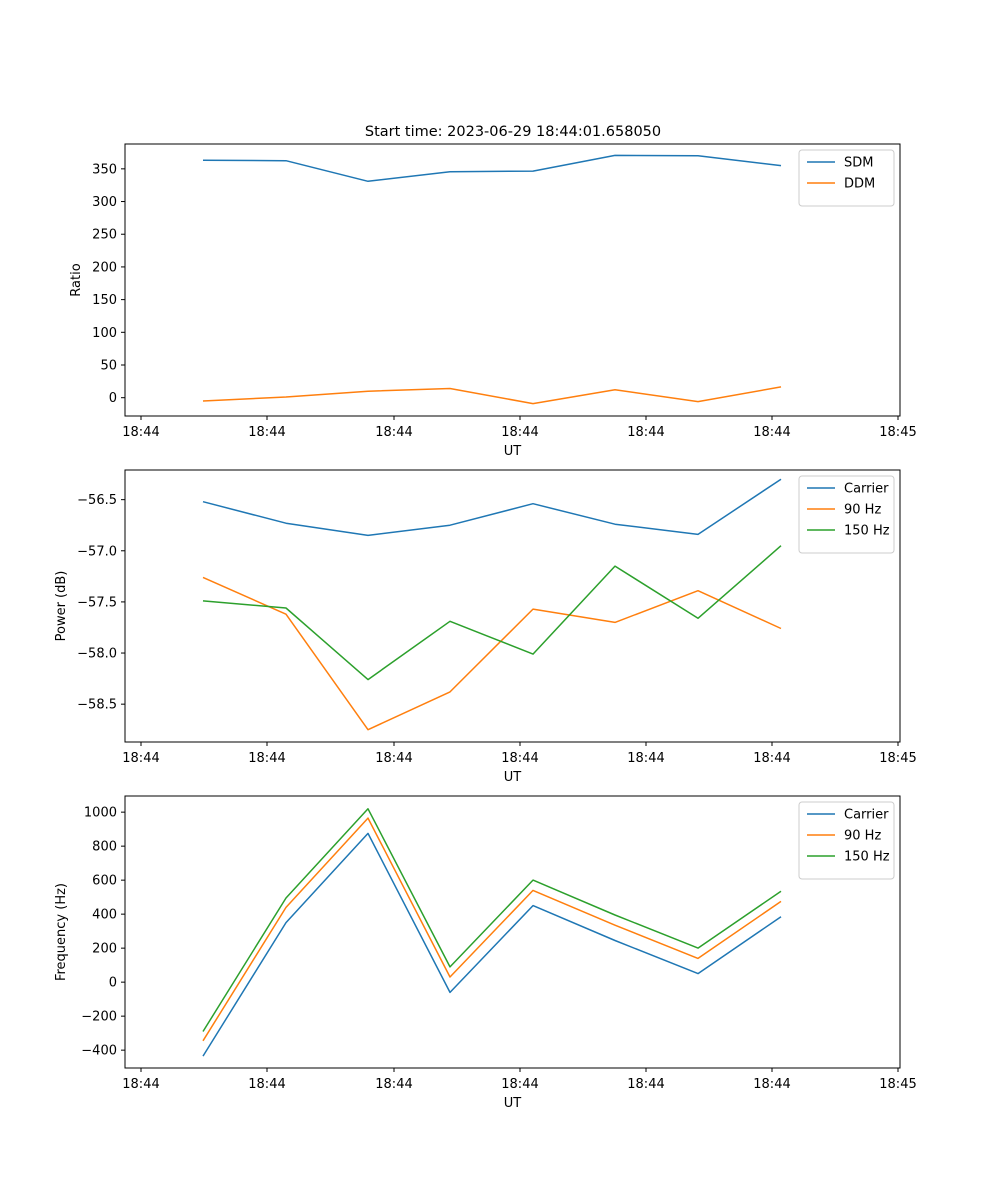 The height and width of the screenshot is (1200, 1000). Describe the element at coordinates (859, 184) in the screenshot. I see `legend-label: DDM` at that location.